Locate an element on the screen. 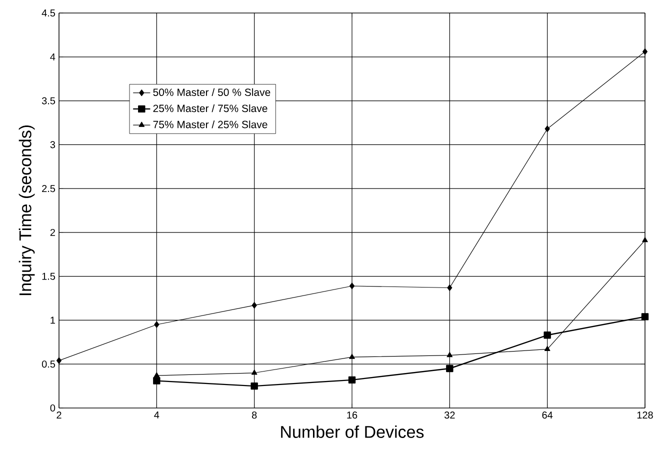  x-tick-label: 8 is located at coordinates (254, 415).